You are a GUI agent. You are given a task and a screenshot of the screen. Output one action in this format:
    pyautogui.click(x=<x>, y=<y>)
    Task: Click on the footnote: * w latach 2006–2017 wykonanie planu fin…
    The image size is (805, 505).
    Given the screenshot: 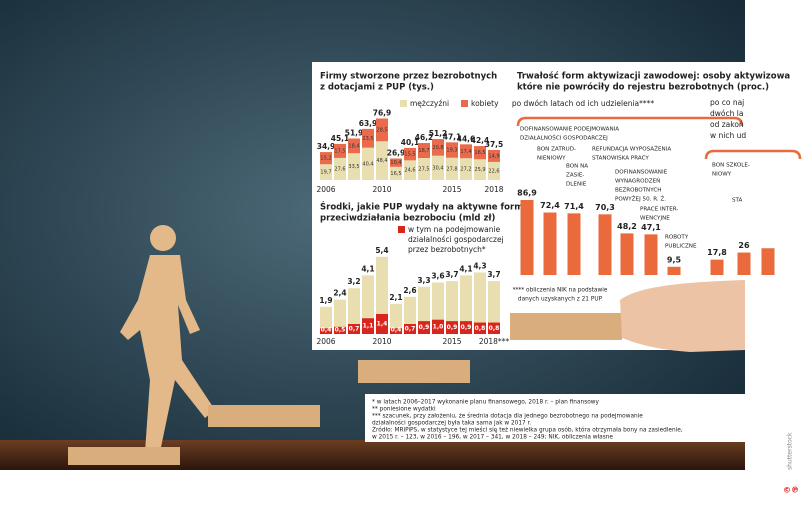 What is the action you would take?
    pyautogui.click(x=486, y=403)
    